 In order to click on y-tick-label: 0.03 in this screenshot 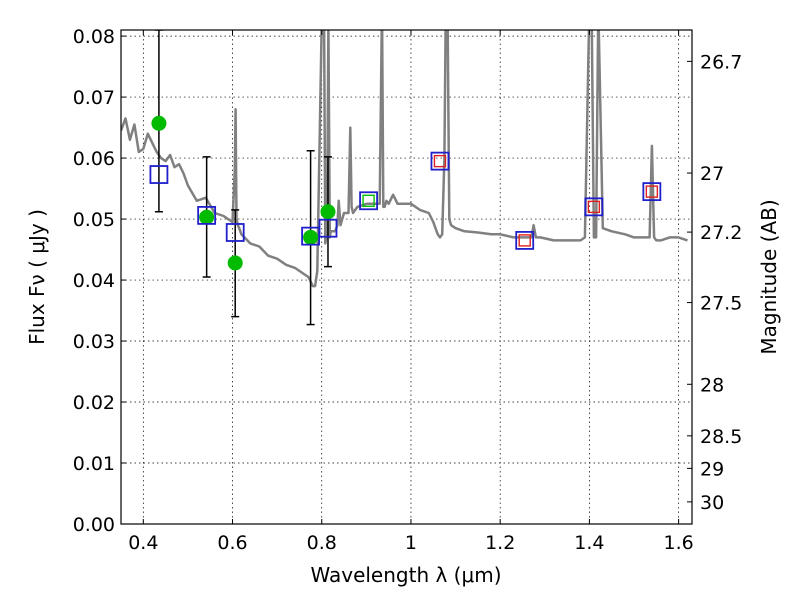, I will do `click(94, 342)`.